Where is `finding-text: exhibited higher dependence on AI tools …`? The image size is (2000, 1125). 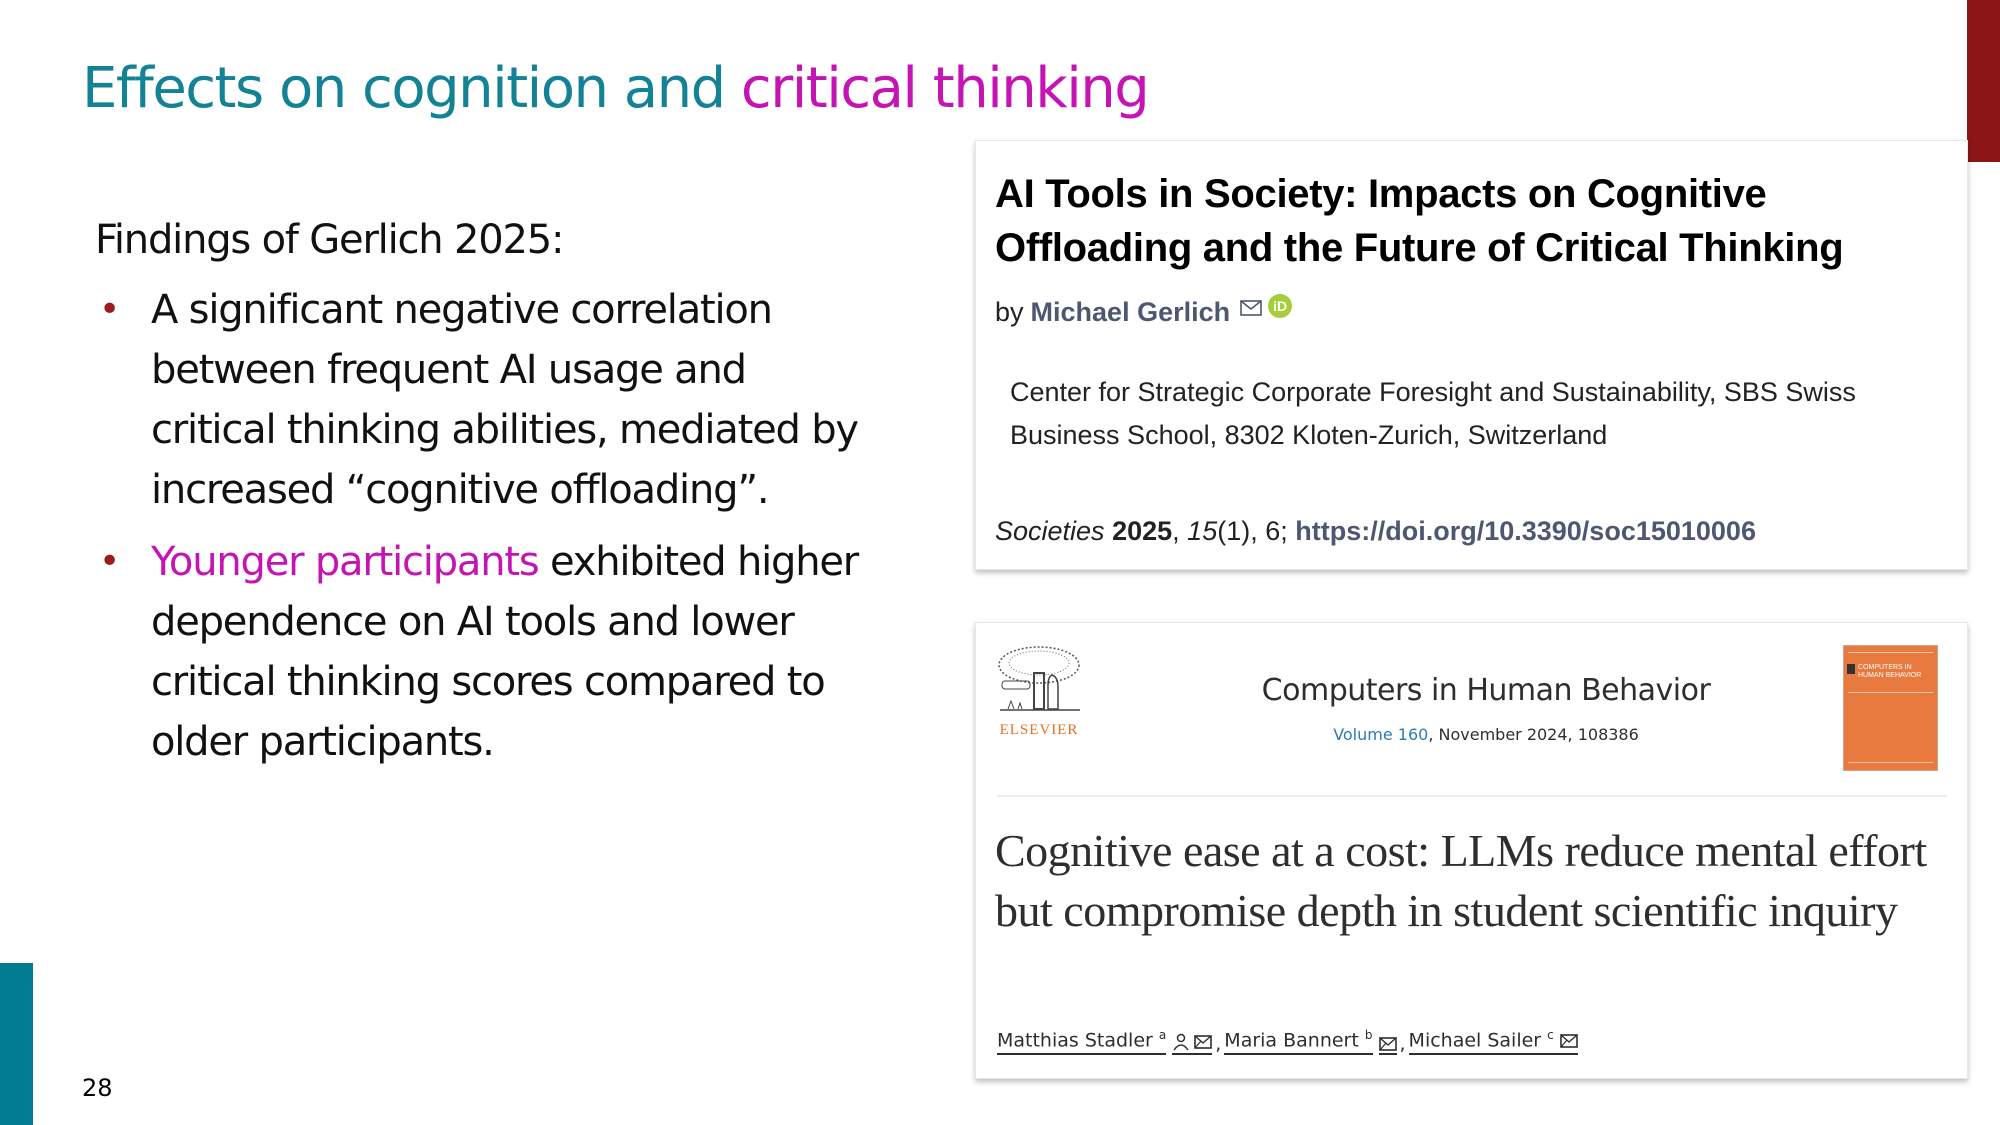 finding-text: exhibited higher dependence on AI tools … is located at coordinates (505, 652).